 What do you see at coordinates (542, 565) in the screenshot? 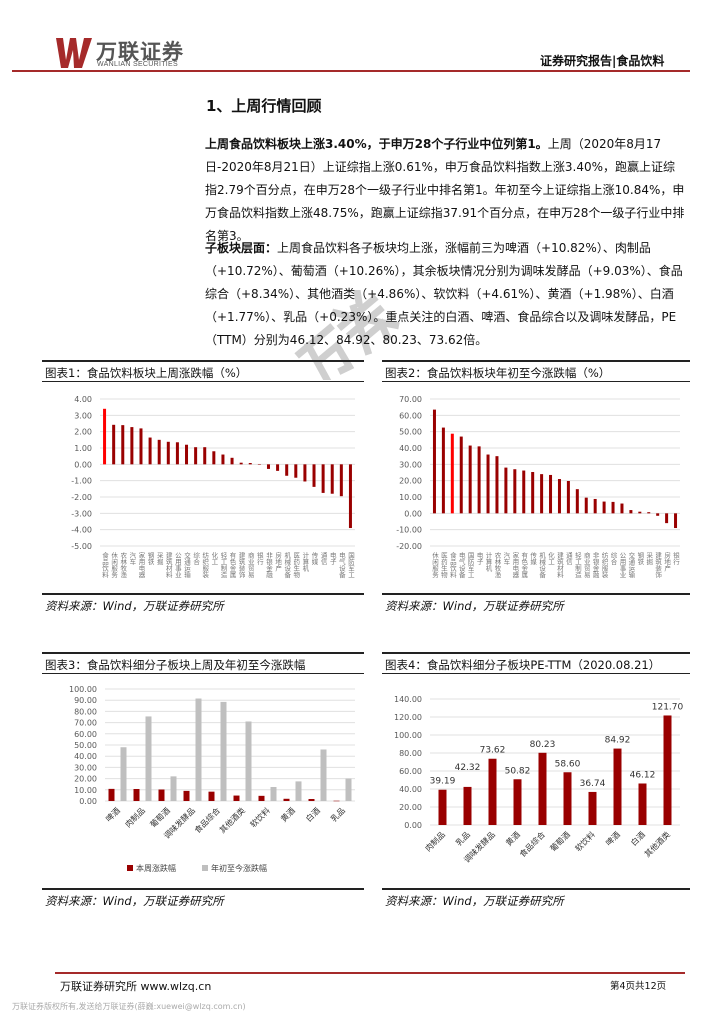
I see `x-category-label: 机械设备` at bounding box center [542, 565].